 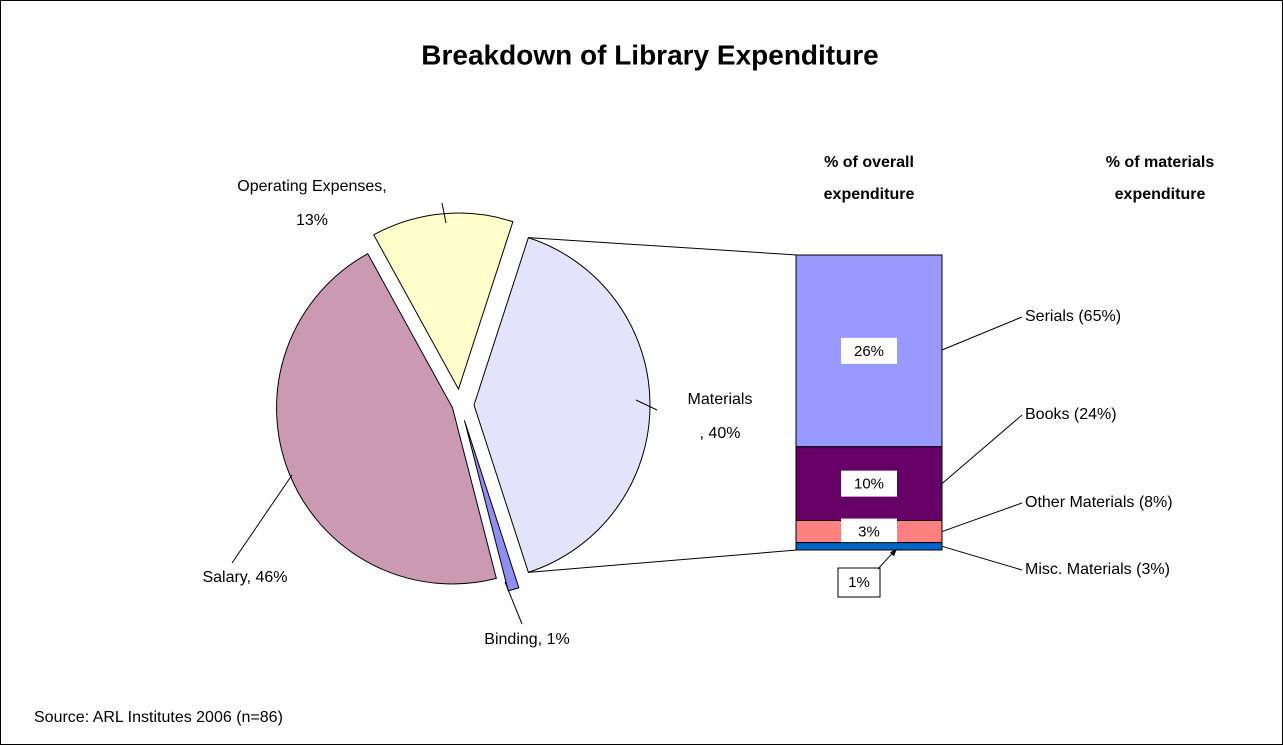 What do you see at coordinates (720, 416) in the screenshot?
I see `pie-label: Materials , 40%` at bounding box center [720, 416].